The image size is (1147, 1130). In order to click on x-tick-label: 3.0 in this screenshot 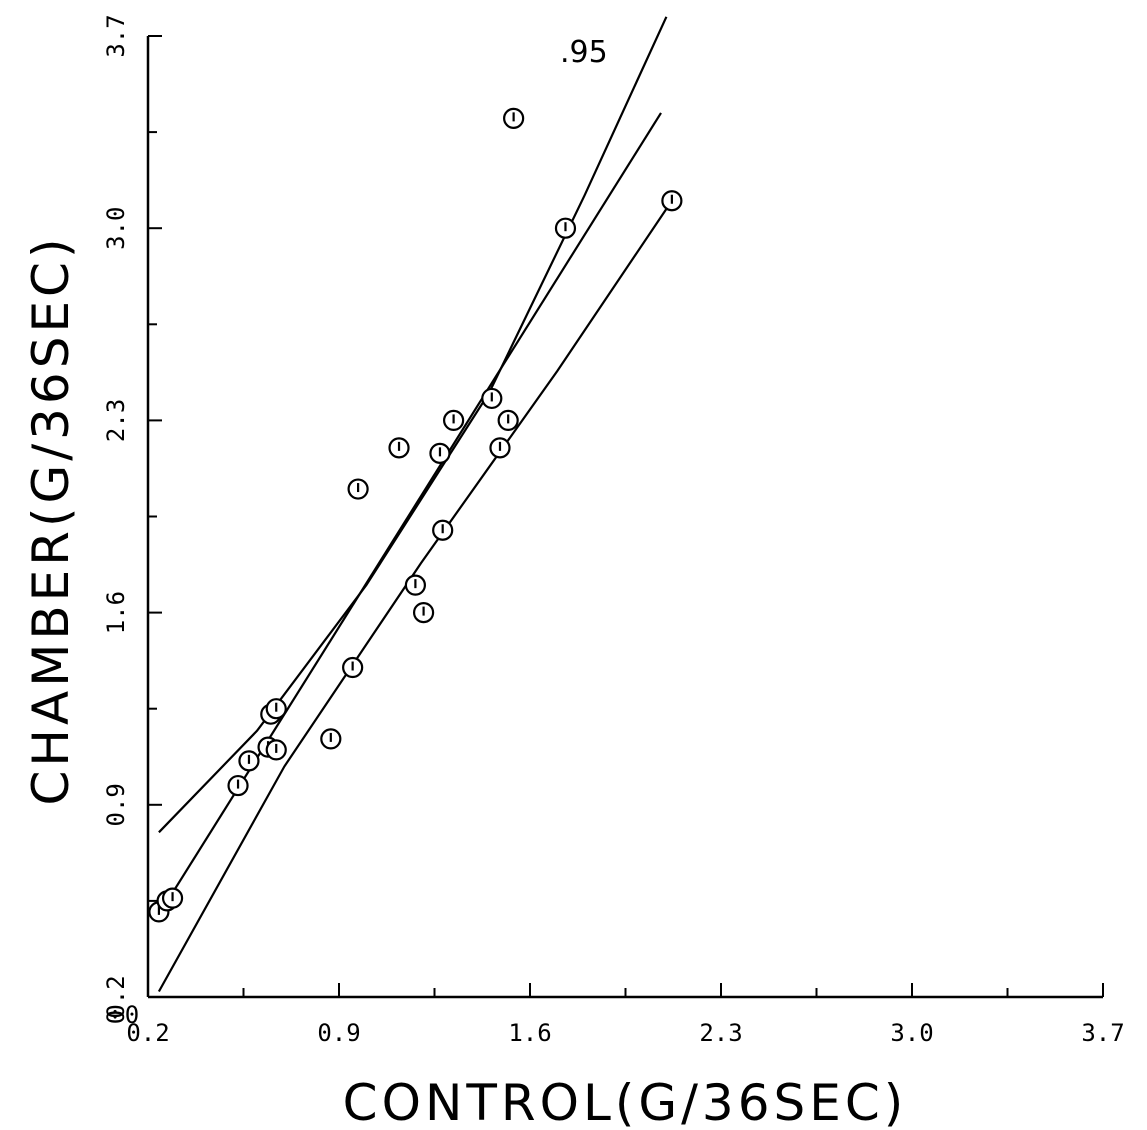, I will do `click(911, 1033)`.